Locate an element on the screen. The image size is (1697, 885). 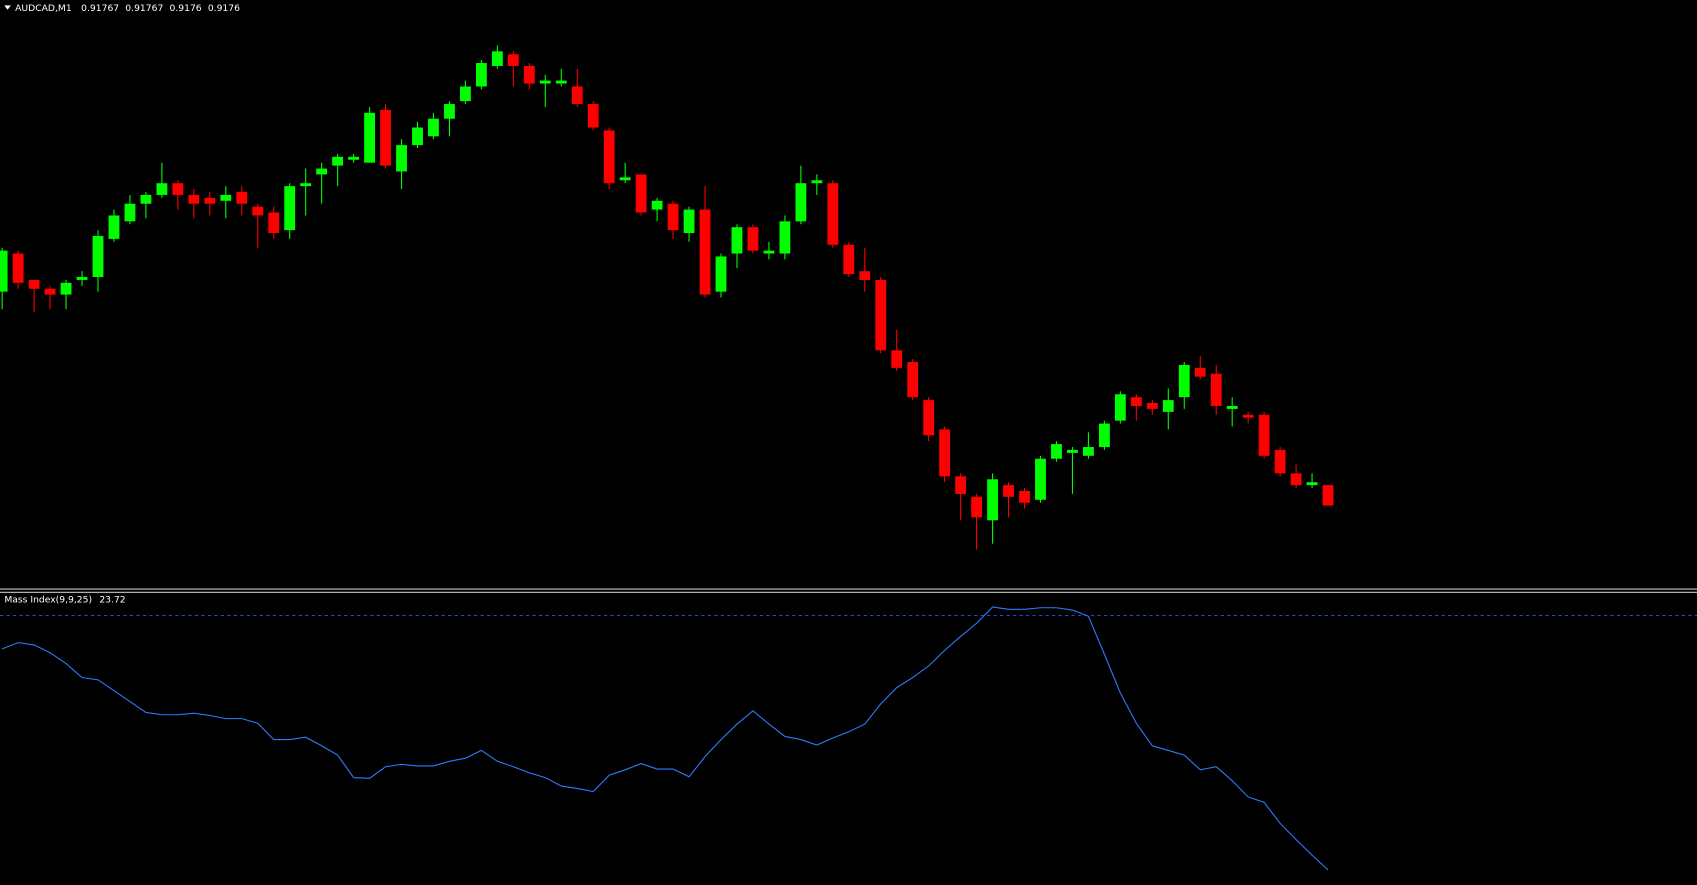
price-header: AUDCAD,M1 0.91767 0.91767 0.9176 0.9176 is located at coordinates (127, 8).